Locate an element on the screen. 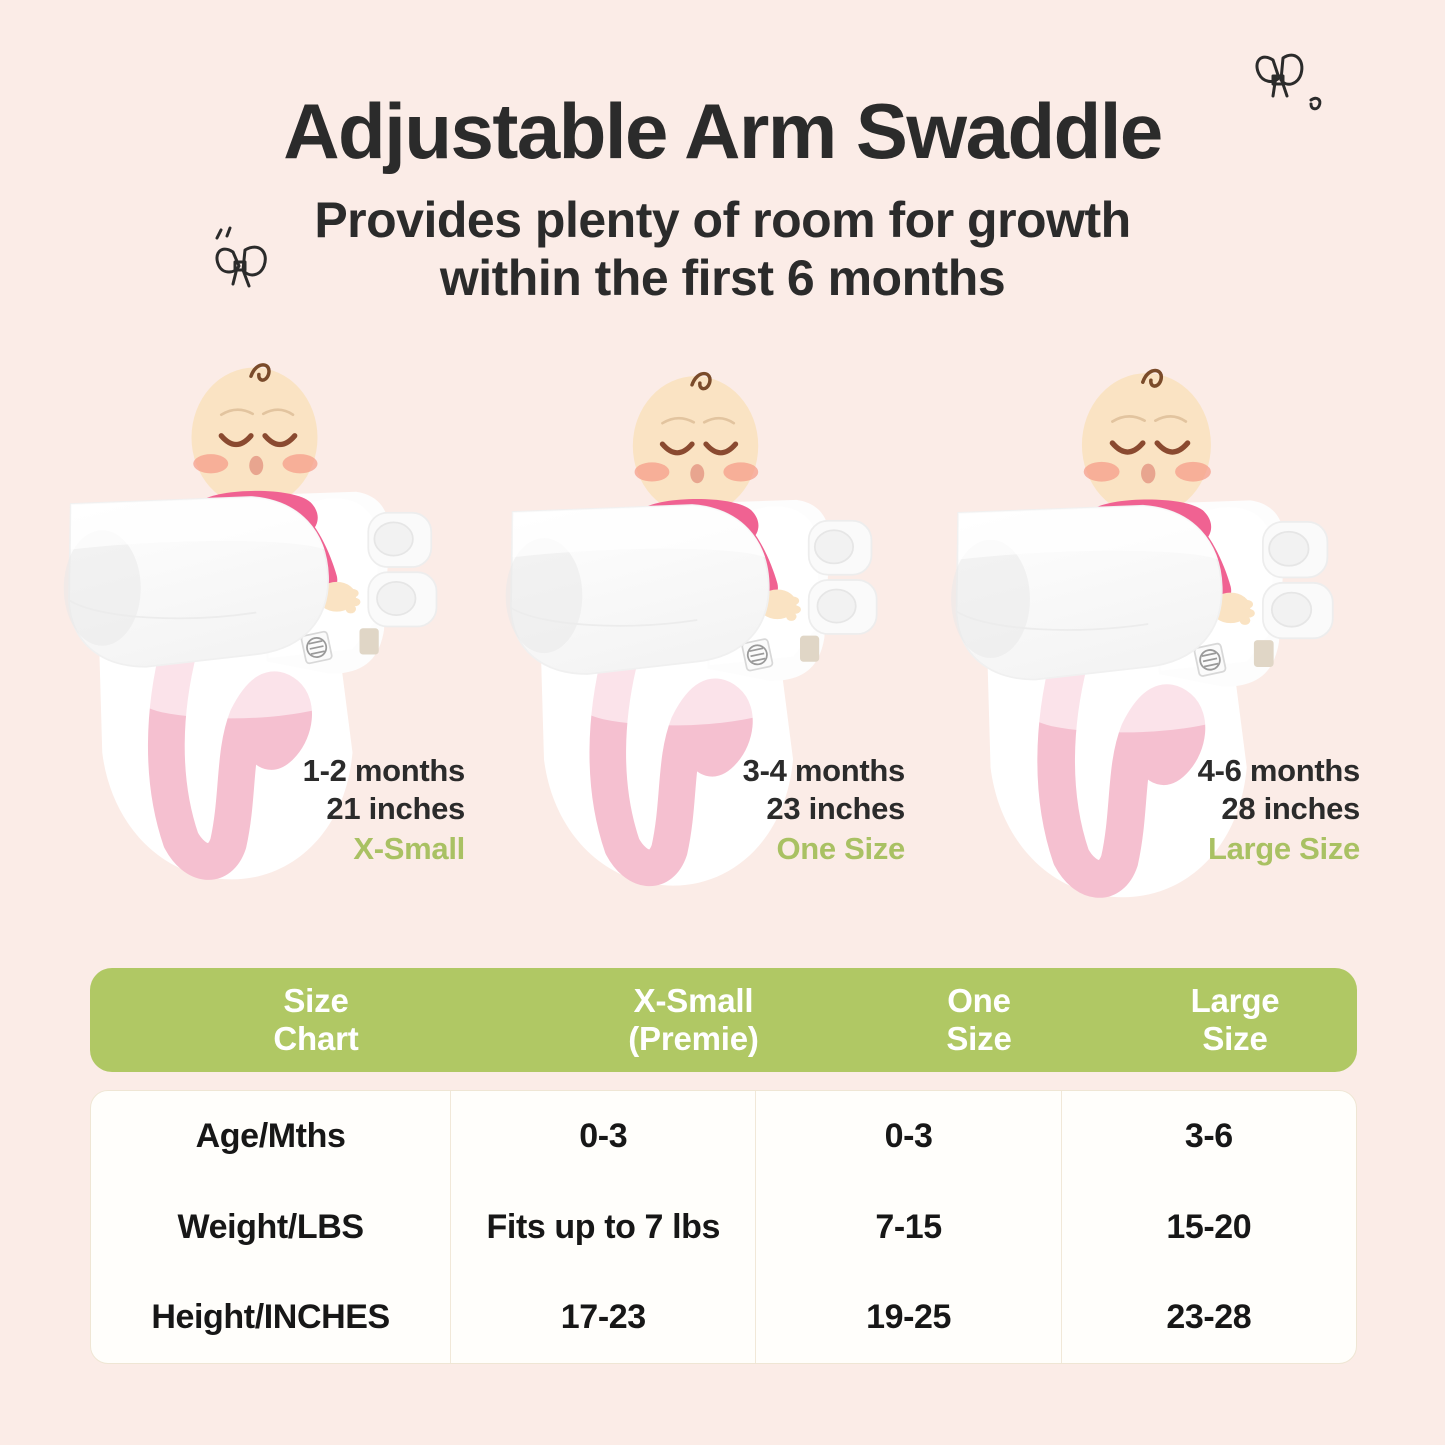 The width and height of the screenshot is (1445, 1445). table-column-labels: Age/Mths Weight/LBS Height/INCHES is located at coordinates (270, 1227).